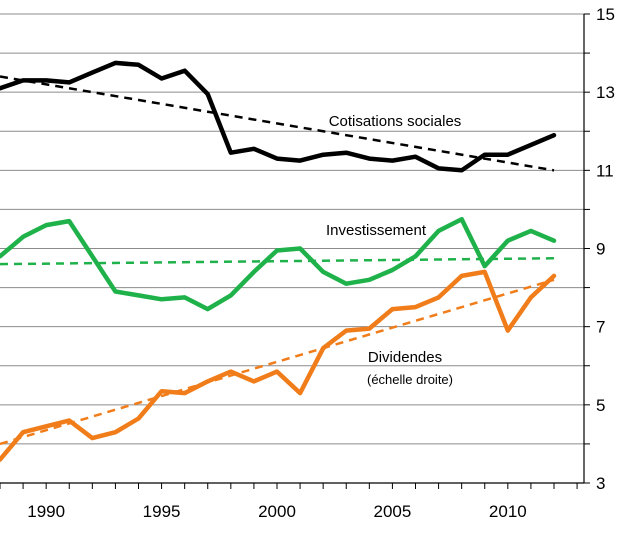 The height and width of the screenshot is (535, 630). I want to click on y-tick-label: 15, so click(605, 14).